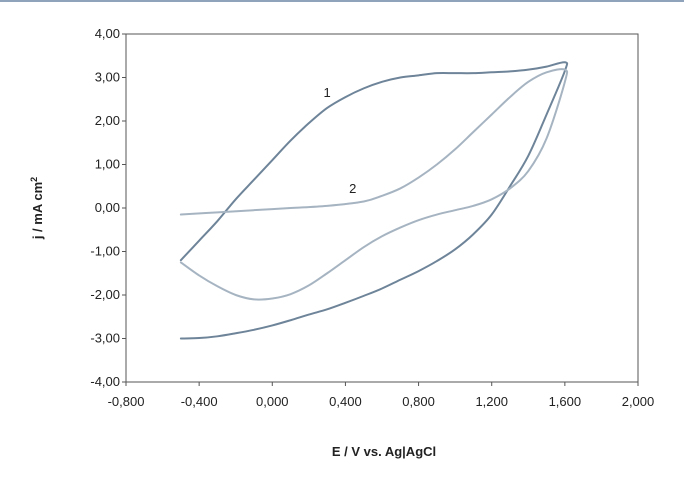  I want to click on y-axis-title-group: j / mA cm2, so click(37, 208).